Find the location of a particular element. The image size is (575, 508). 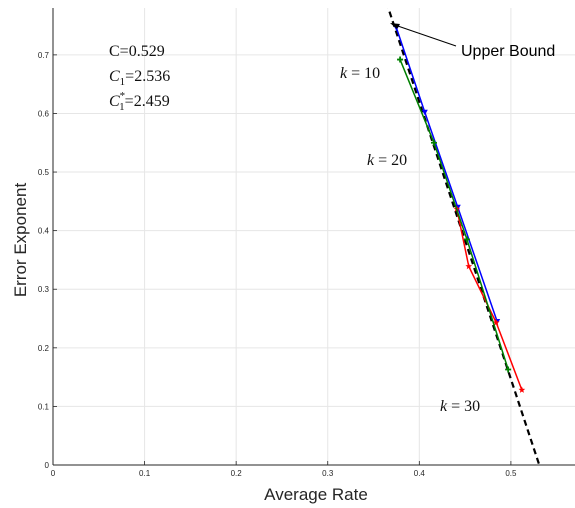

k10-equals: = is located at coordinates (355, 73).